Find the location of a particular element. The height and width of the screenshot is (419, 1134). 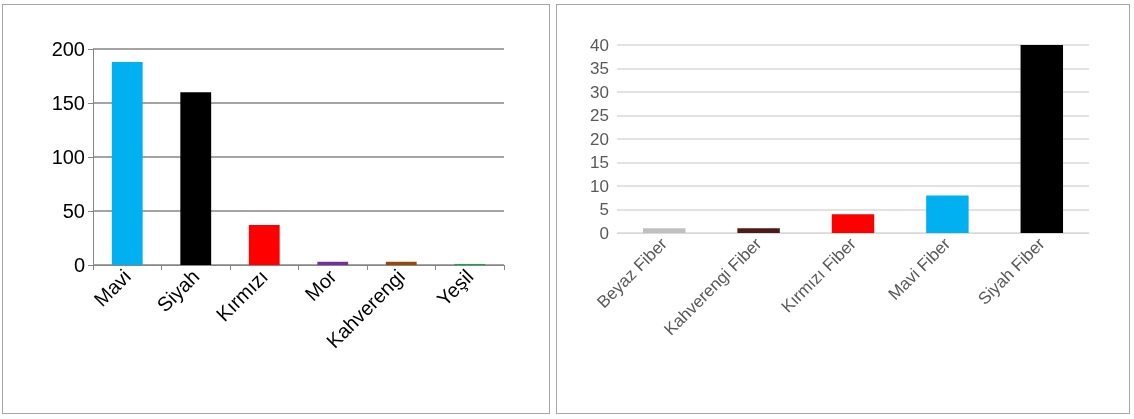

y-tick-label: 40 is located at coordinates (599, 45).